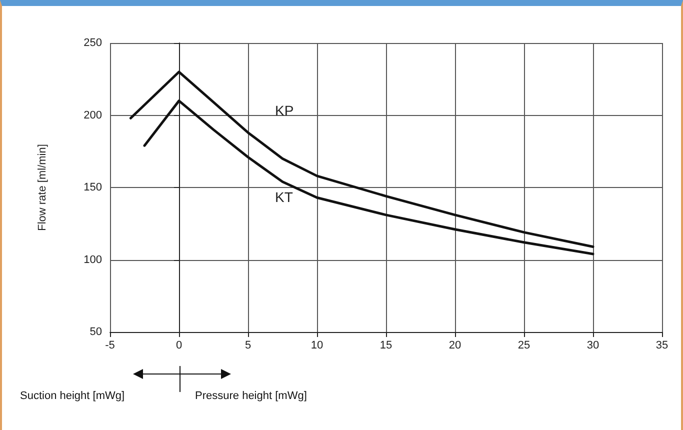  Describe the element at coordinates (93, 115) in the screenshot. I see `y-tick-label: 200` at that location.